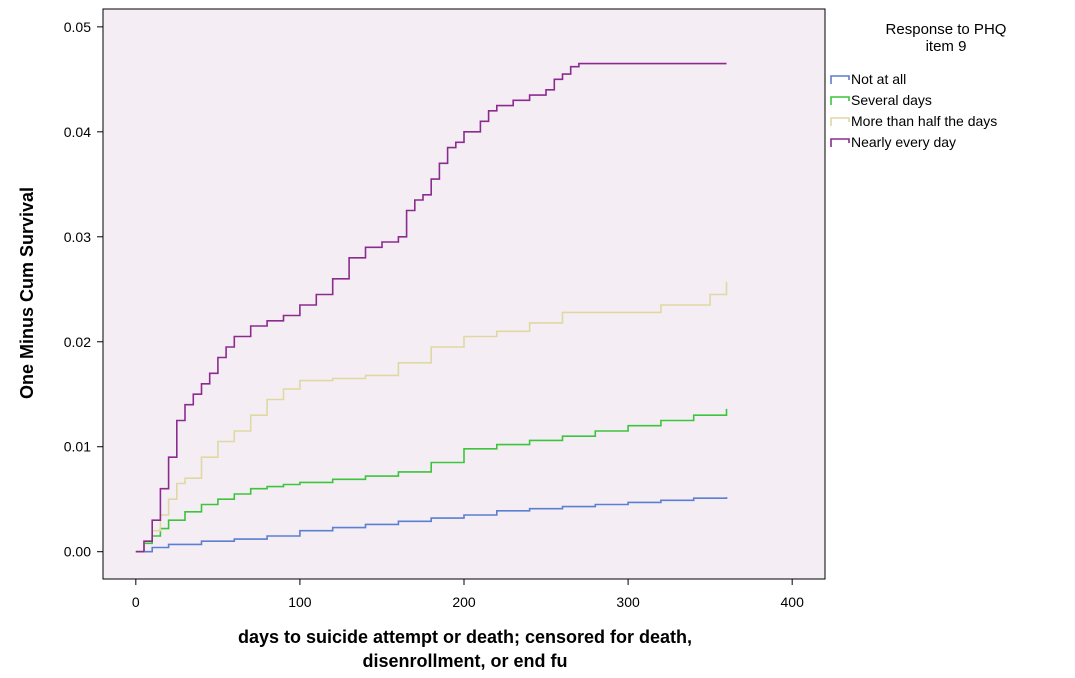  Describe the element at coordinates (946, 29) in the screenshot. I see `legend-title-line-1: Response to PHQ` at that location.